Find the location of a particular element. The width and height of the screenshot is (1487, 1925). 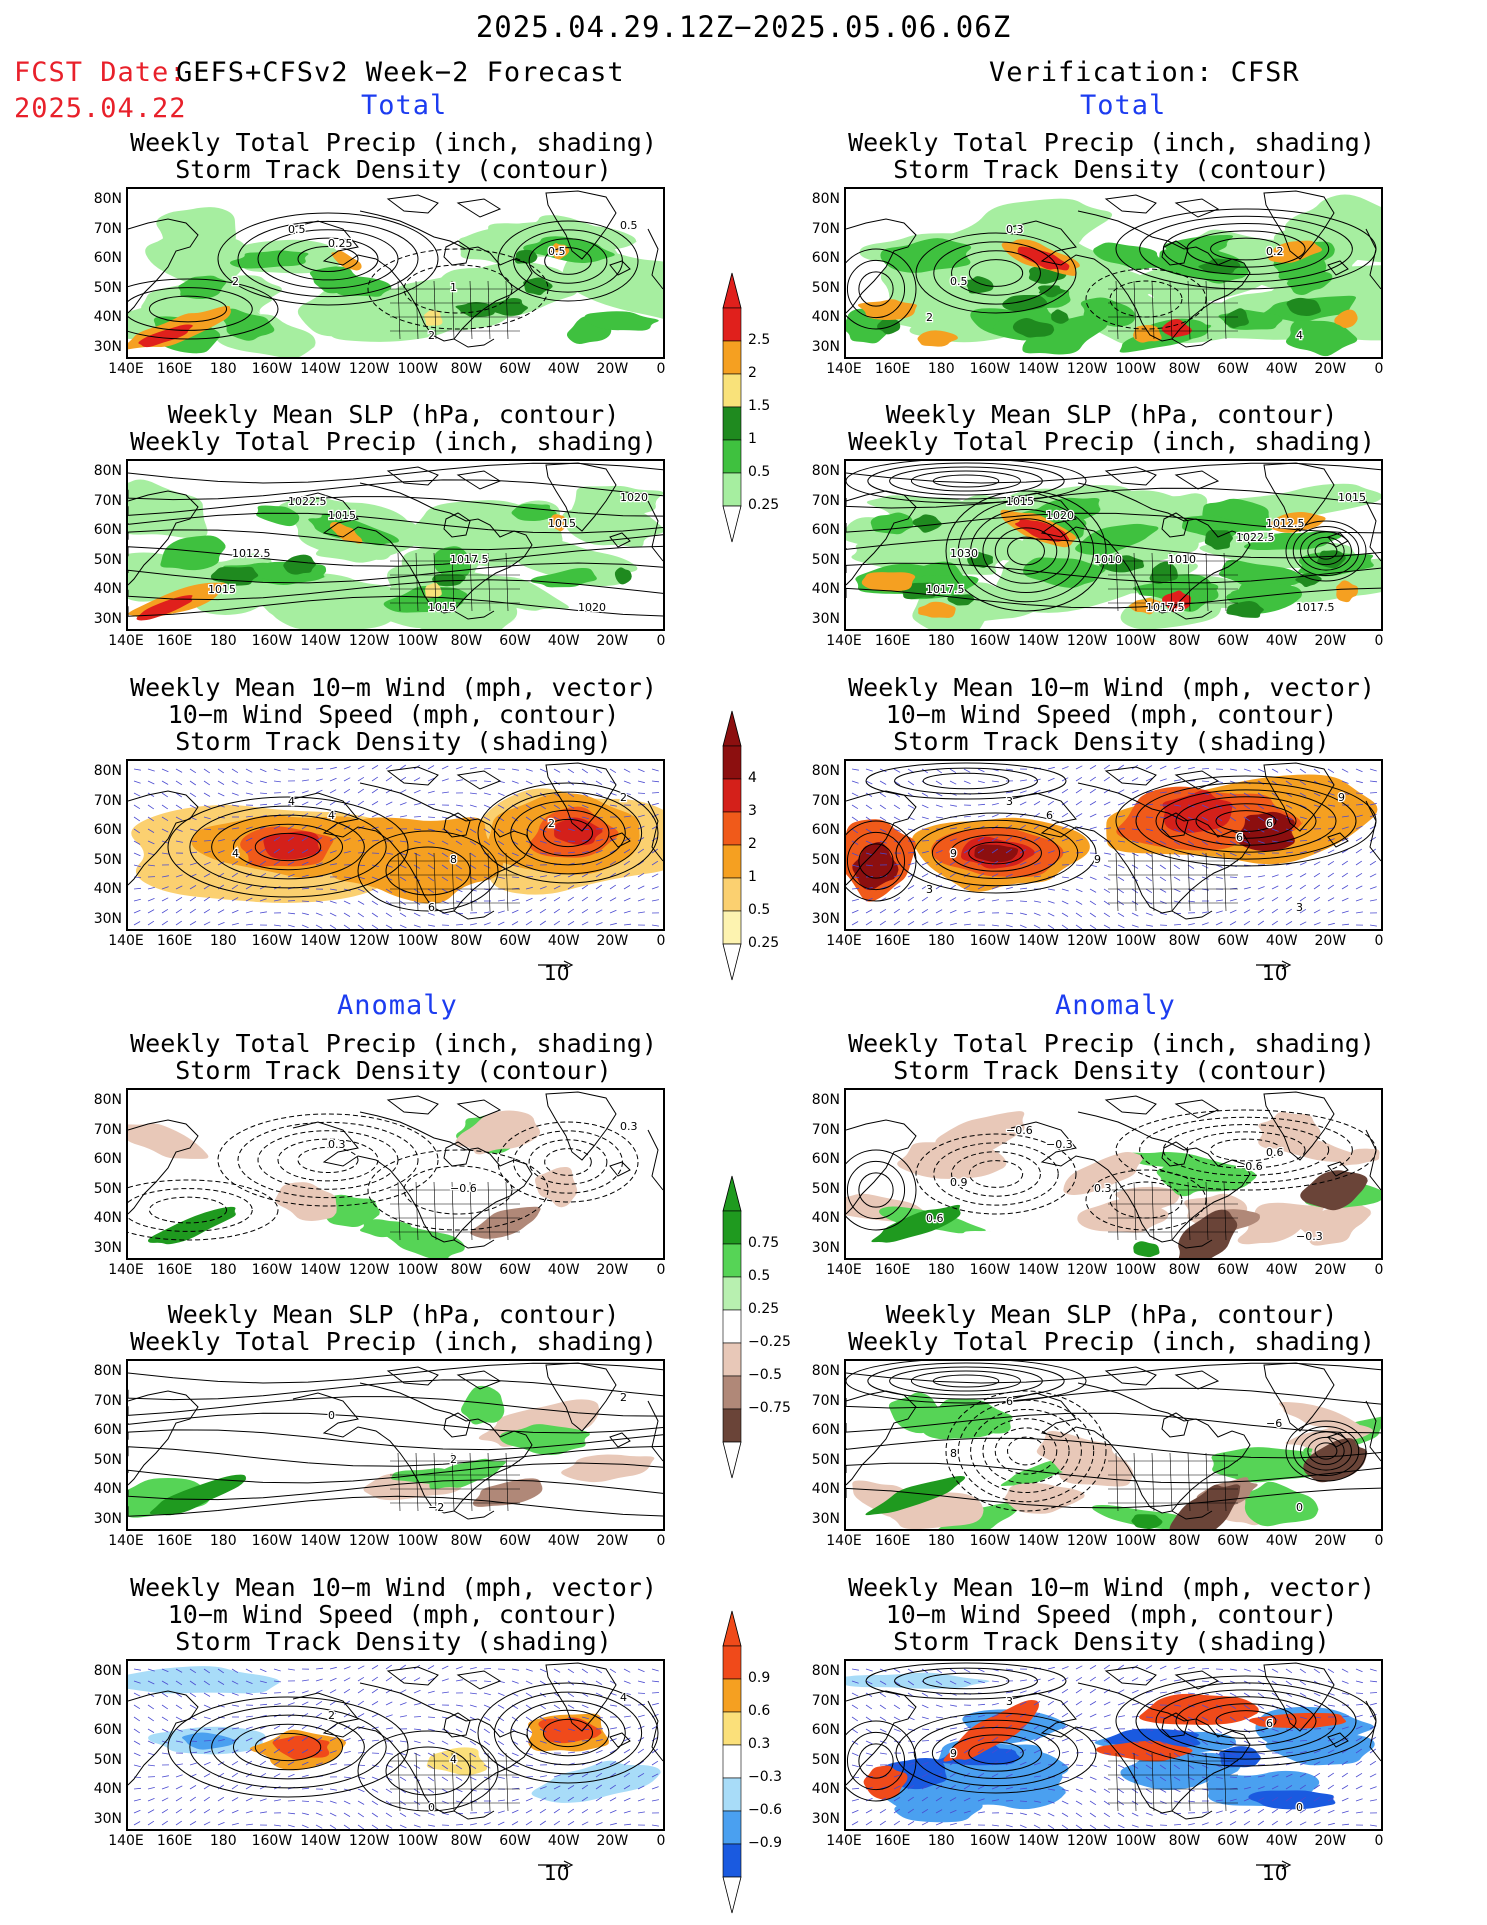

r3-panel-contour-label-5: 9 is located at coordinates (1097, 859).